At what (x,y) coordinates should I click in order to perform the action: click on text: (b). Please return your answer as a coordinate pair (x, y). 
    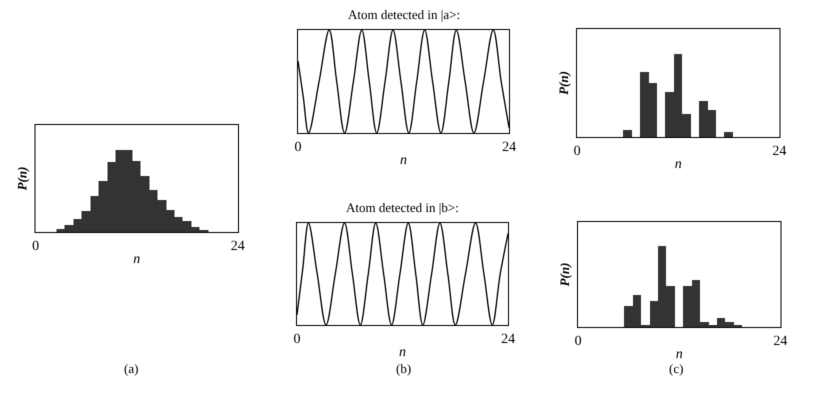
    Looking at the image, I should click on (404, 368).